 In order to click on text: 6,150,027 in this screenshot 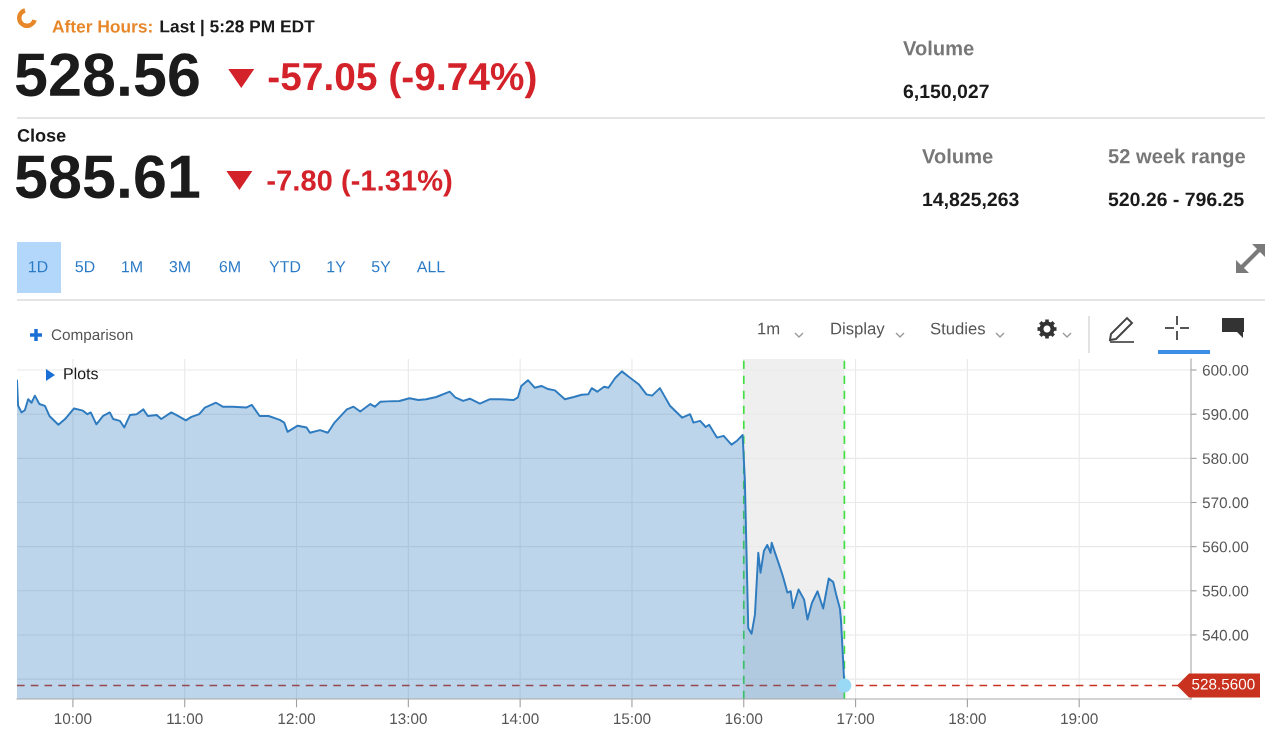, I will do `click(946, 93)`.